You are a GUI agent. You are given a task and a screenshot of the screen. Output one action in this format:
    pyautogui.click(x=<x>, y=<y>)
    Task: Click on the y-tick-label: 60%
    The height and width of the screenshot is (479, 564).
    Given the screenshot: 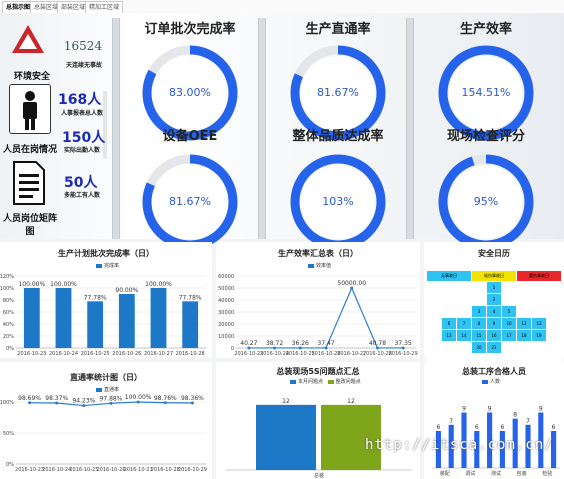 What is the action you would take?
    pyautogui.click(x=8, y=313)
    